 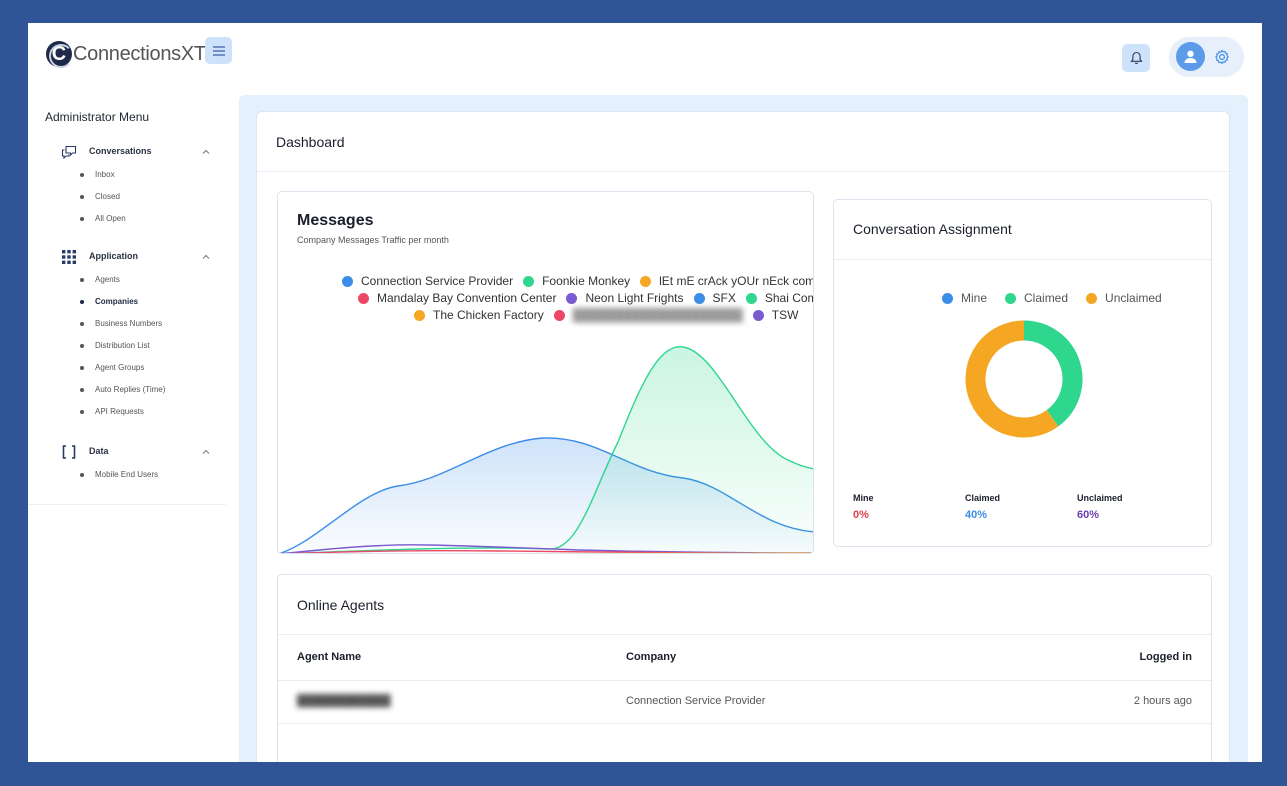 I want to click on assignment-legend: Mine Claimed Unclaimed, so click(x=1061, y=298).